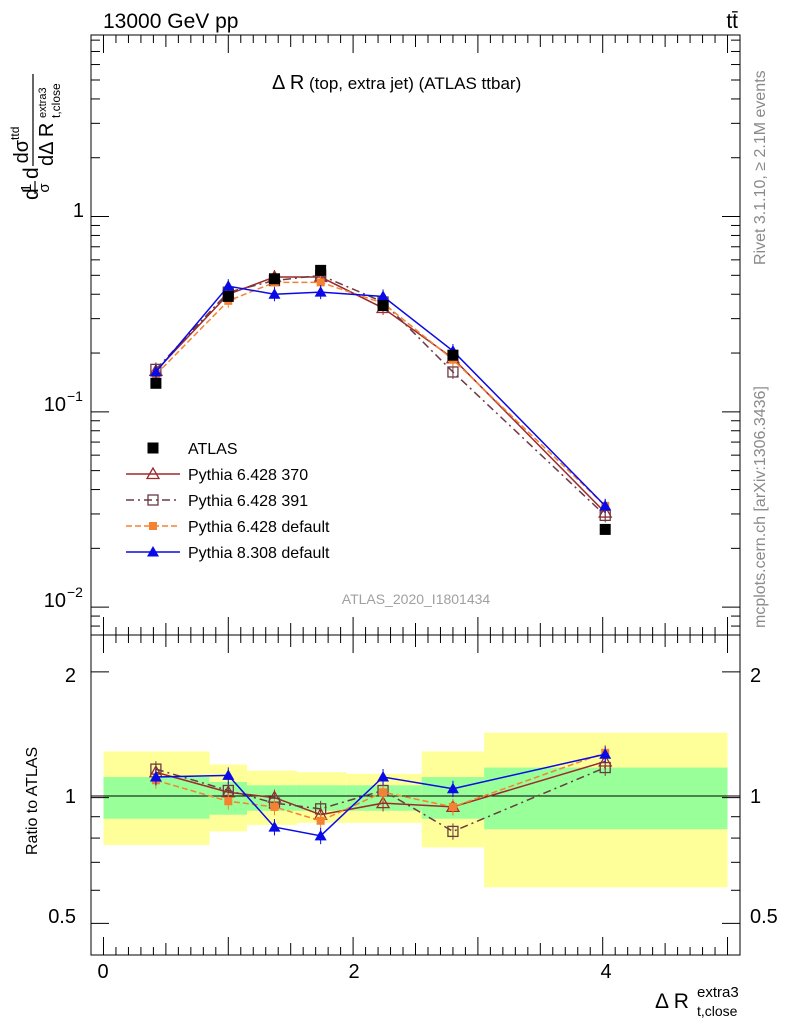  I want to click on svg-text: 1, so click(26, 188).